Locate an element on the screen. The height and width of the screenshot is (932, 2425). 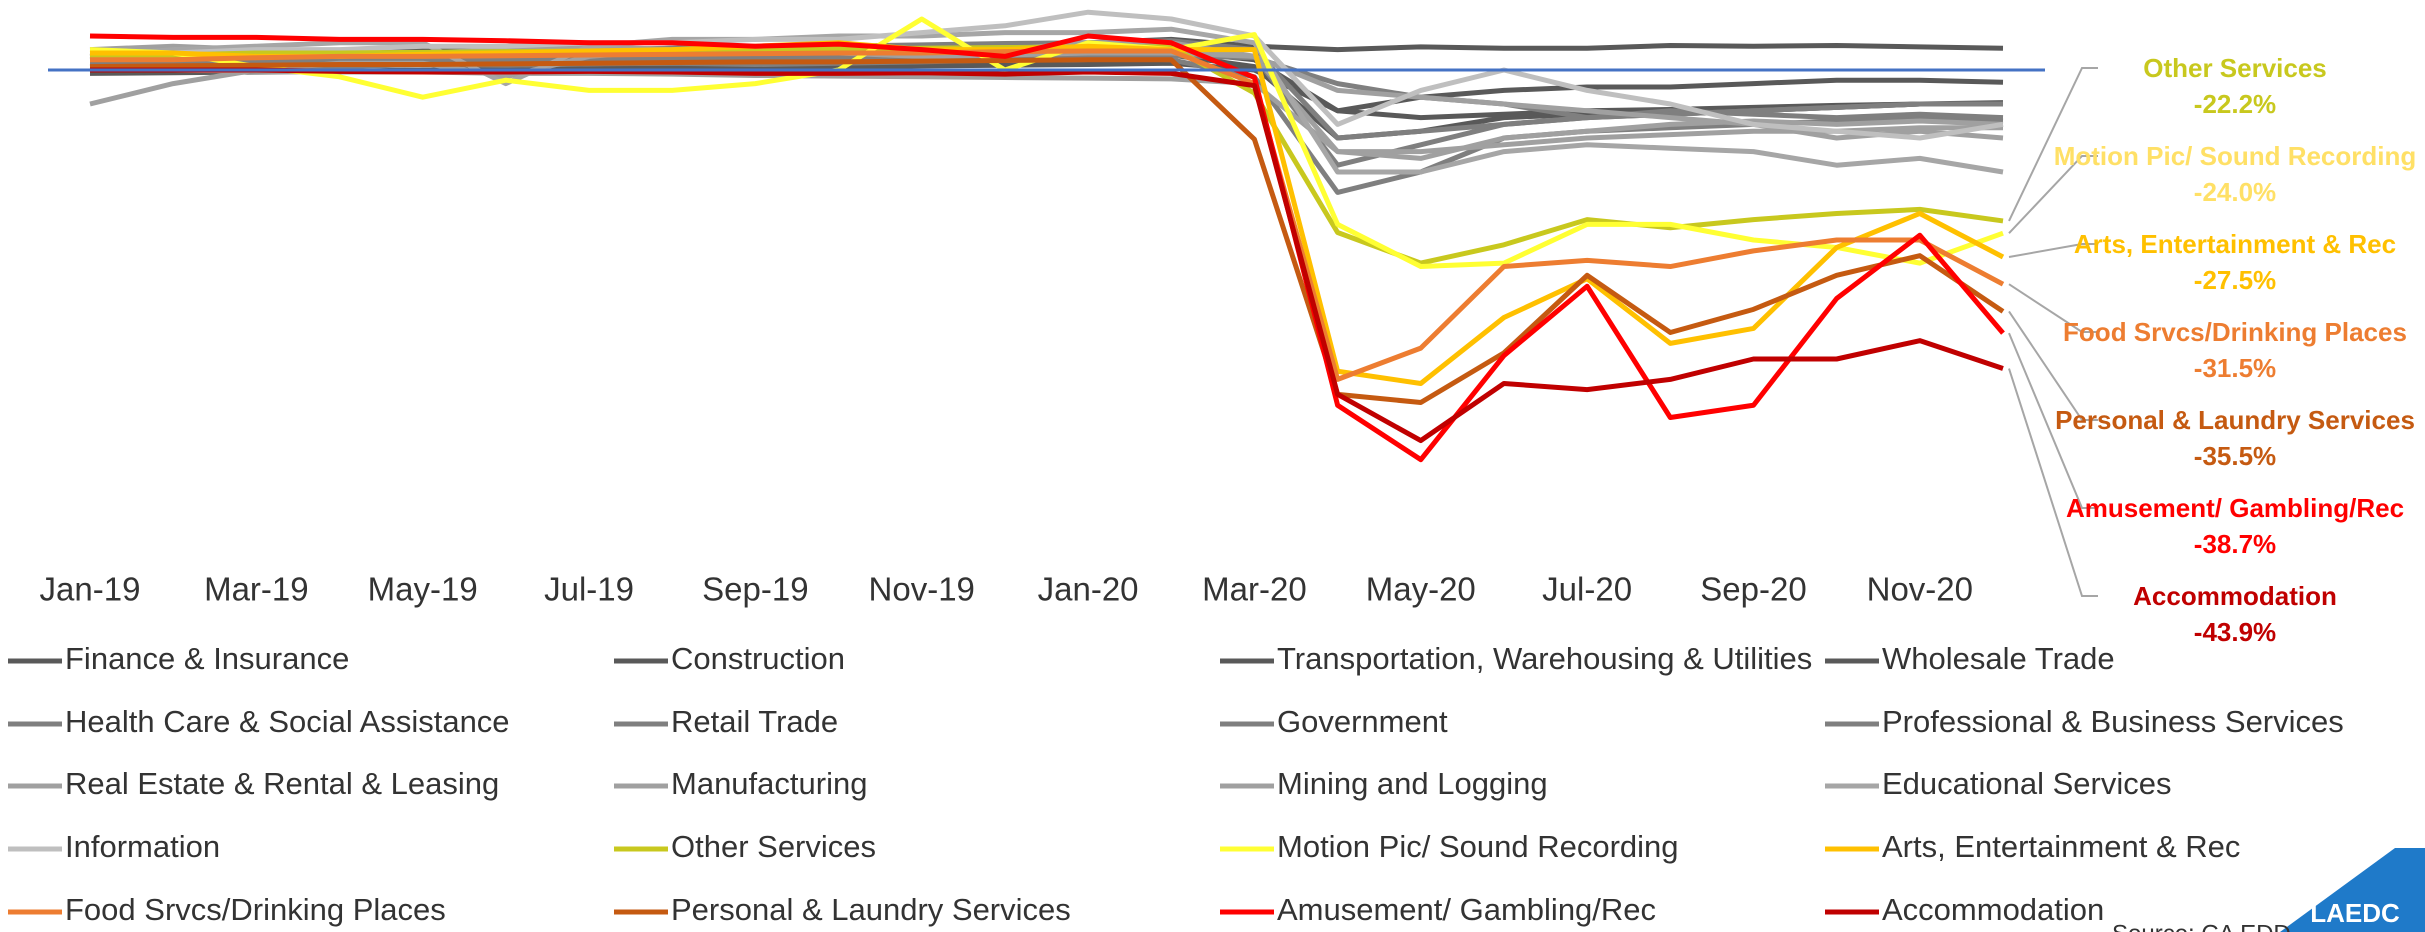
x-tick-label: May-20 is located at coordinates (1421, 589).